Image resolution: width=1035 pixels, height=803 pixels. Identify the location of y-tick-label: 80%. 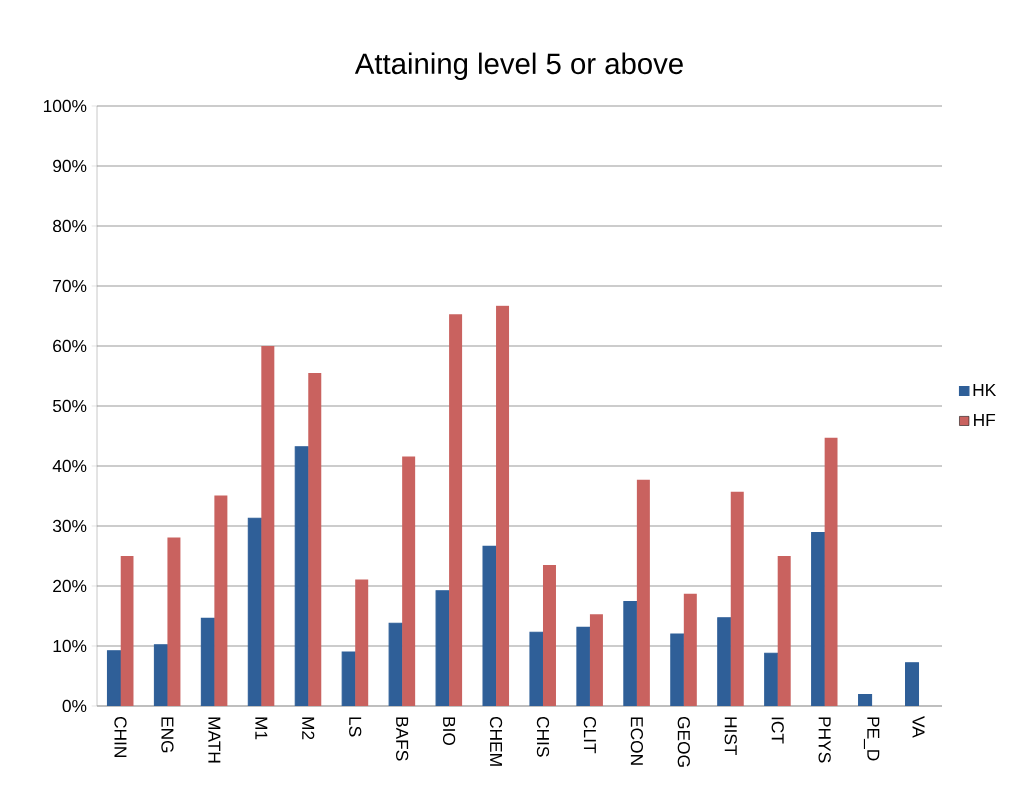
(70, 226).